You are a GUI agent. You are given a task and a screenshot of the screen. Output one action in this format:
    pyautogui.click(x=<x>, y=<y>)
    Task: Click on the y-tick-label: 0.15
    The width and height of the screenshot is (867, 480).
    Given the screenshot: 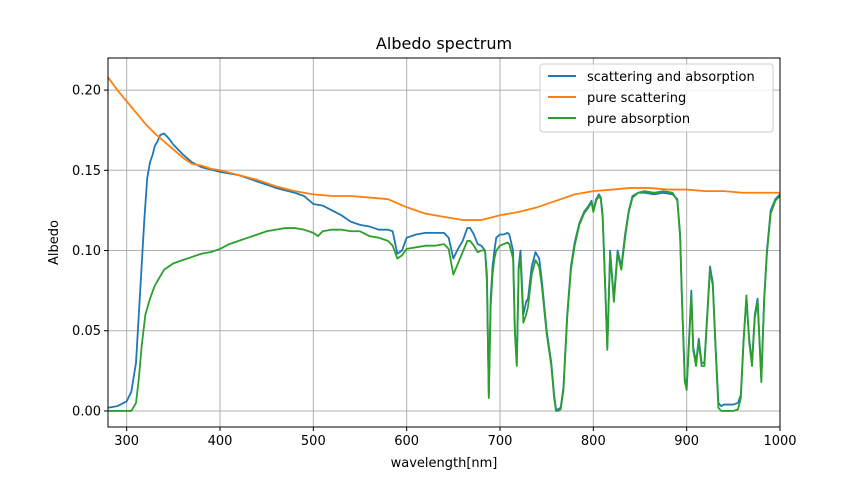 What is the action you would take?
    pyautogui.click(x=86, y=171)
    